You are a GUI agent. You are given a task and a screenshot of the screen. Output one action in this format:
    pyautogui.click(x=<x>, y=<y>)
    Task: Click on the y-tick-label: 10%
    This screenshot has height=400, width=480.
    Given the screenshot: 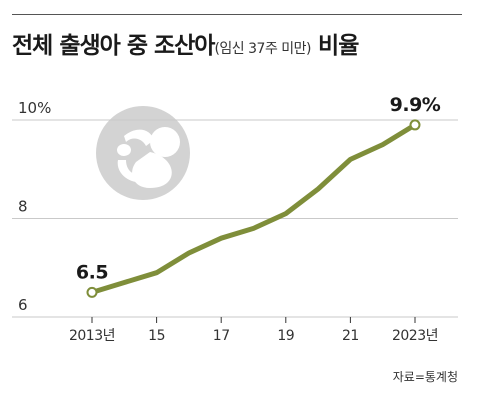 What is the action you would take?
    pyautogui.click(x=34, y=108)
    